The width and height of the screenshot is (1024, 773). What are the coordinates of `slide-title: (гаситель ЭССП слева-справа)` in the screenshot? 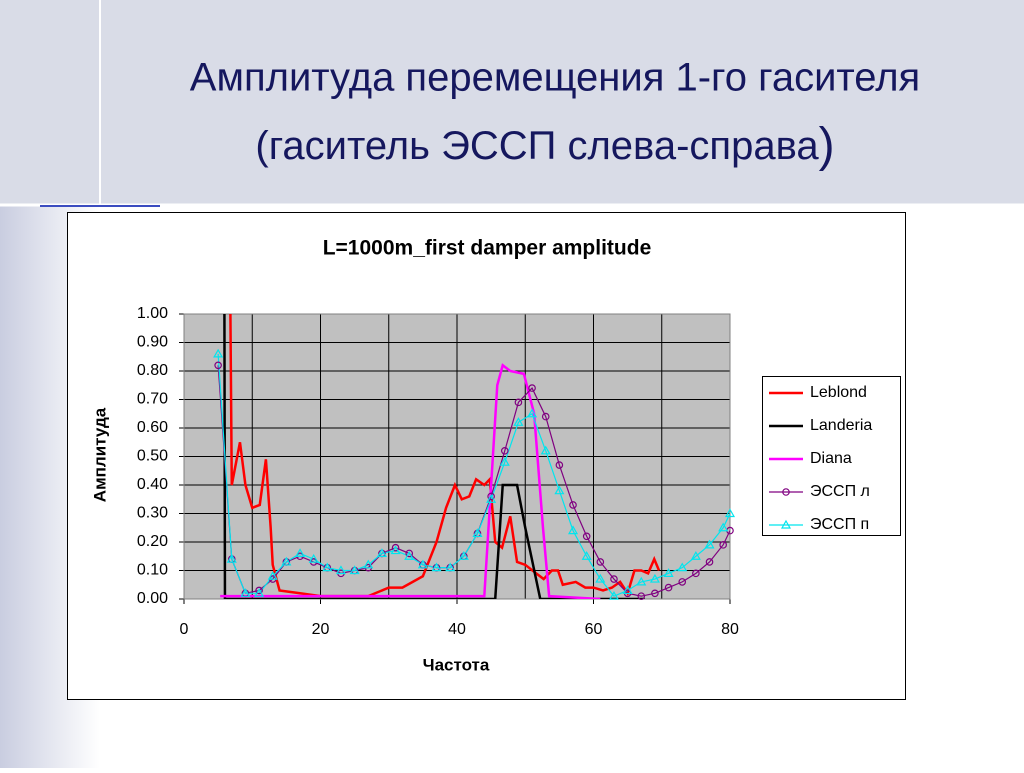 It's located at (544, 145).